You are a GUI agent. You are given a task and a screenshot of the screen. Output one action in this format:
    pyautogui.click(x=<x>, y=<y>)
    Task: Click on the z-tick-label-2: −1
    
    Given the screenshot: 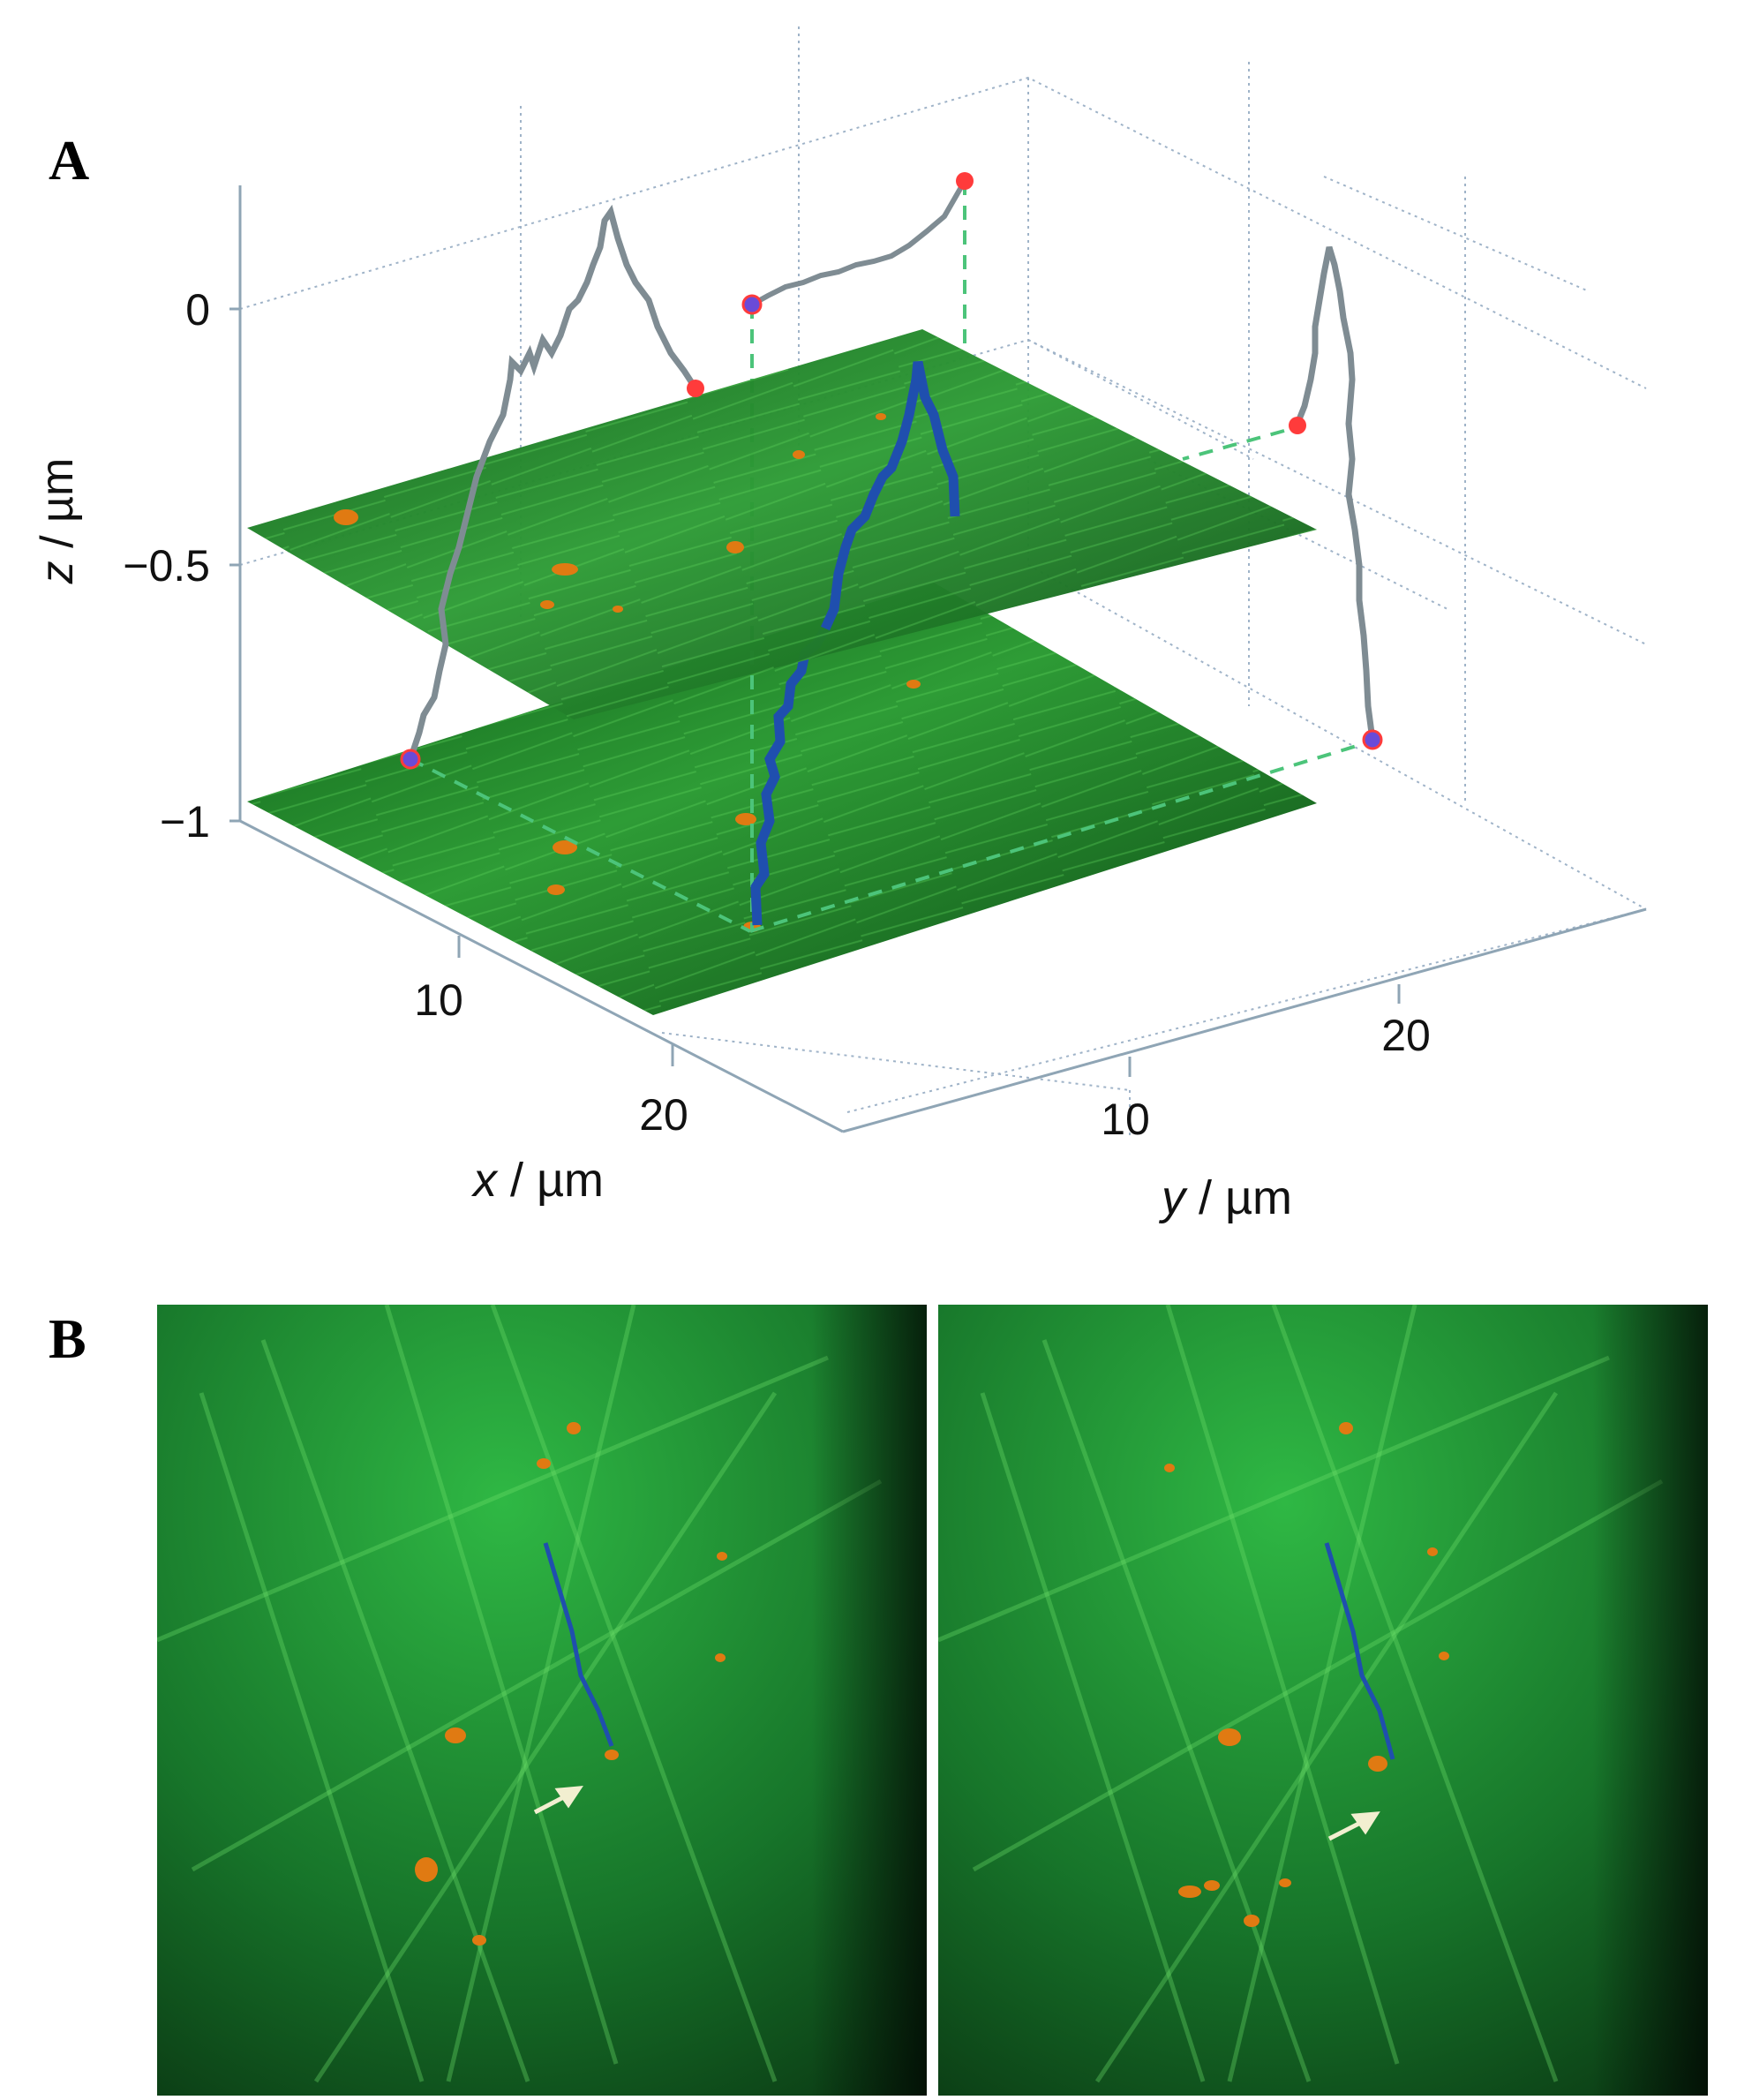 What is the action you would take?
    pyautogui.click(x=185, y=822)
    